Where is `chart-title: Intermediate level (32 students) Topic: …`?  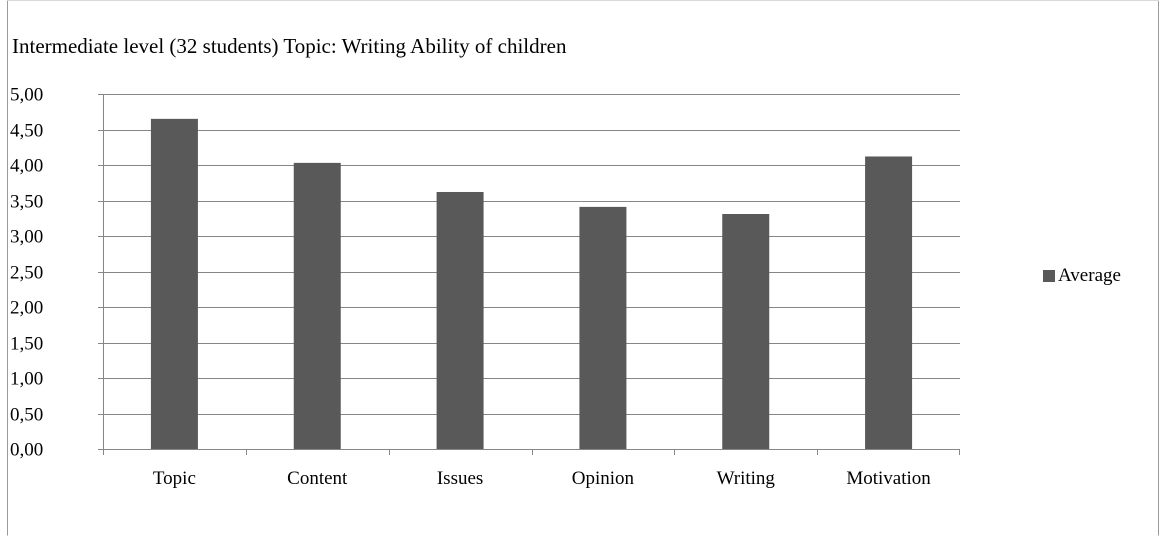 chart-title: Intermediate level (32 students) Topic: … is located at coordinates (289, 46).